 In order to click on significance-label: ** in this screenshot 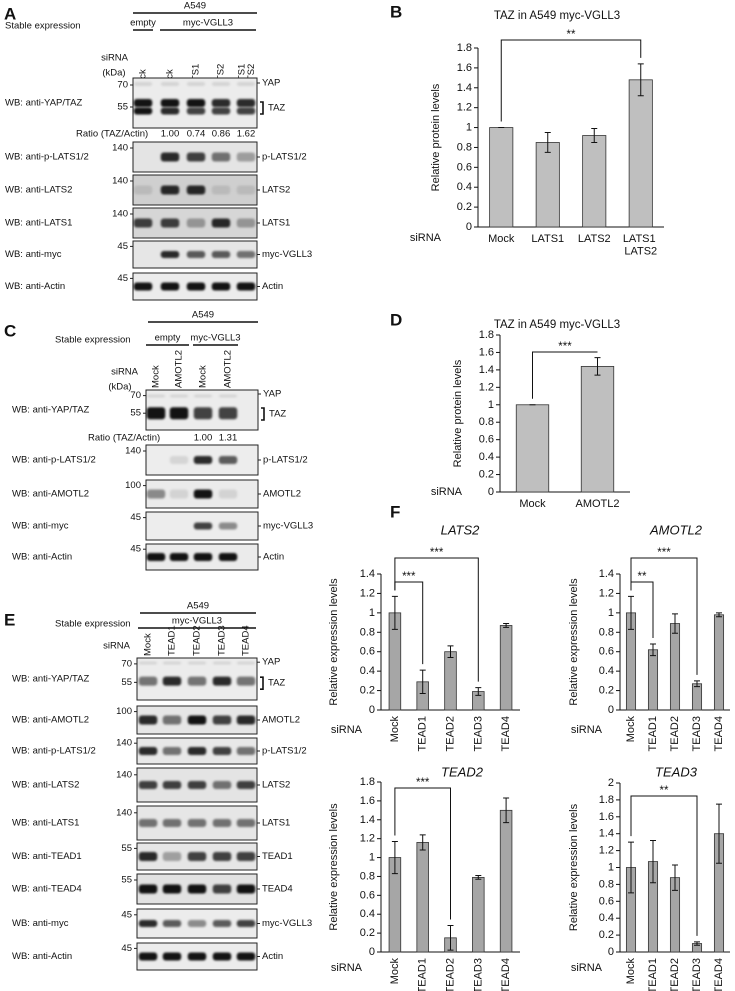, I will do `click(642, 577)`.